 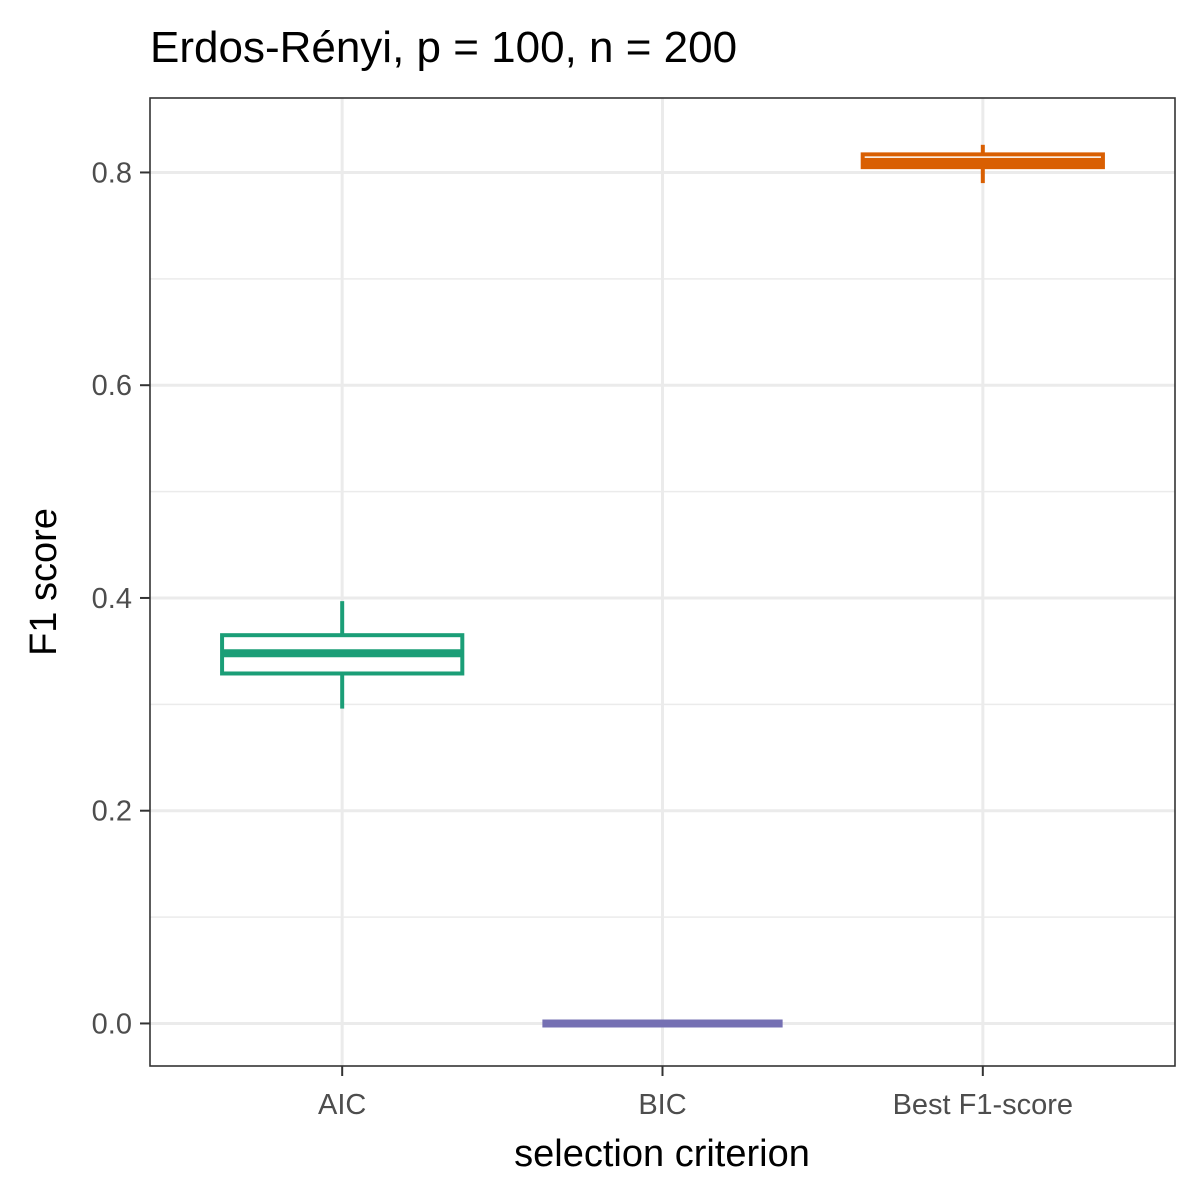 I want to click on x-tick-label: AIC, so click(x=342, y=1105).